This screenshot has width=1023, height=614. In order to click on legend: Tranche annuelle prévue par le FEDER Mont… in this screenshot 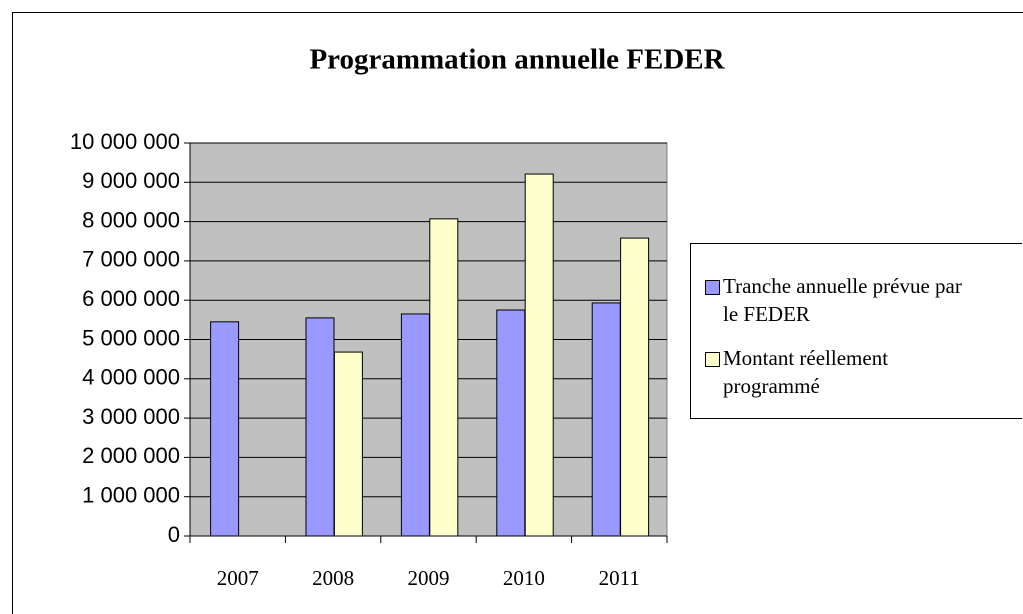, I will do `click(856, 331)`.